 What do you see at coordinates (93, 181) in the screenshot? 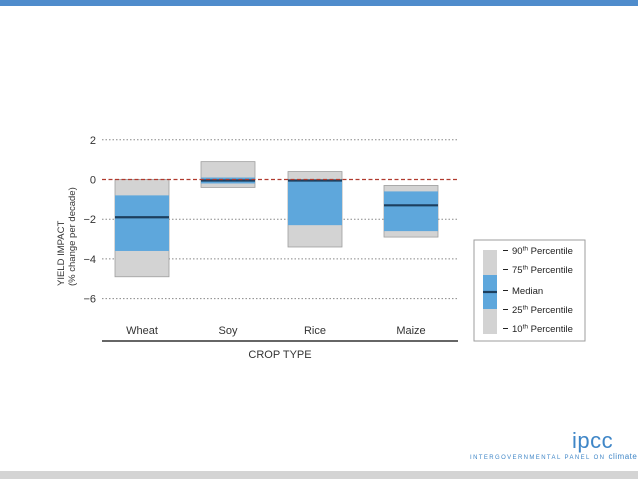
I see `y-tick-label: 0` at bounding box center [93, 181].